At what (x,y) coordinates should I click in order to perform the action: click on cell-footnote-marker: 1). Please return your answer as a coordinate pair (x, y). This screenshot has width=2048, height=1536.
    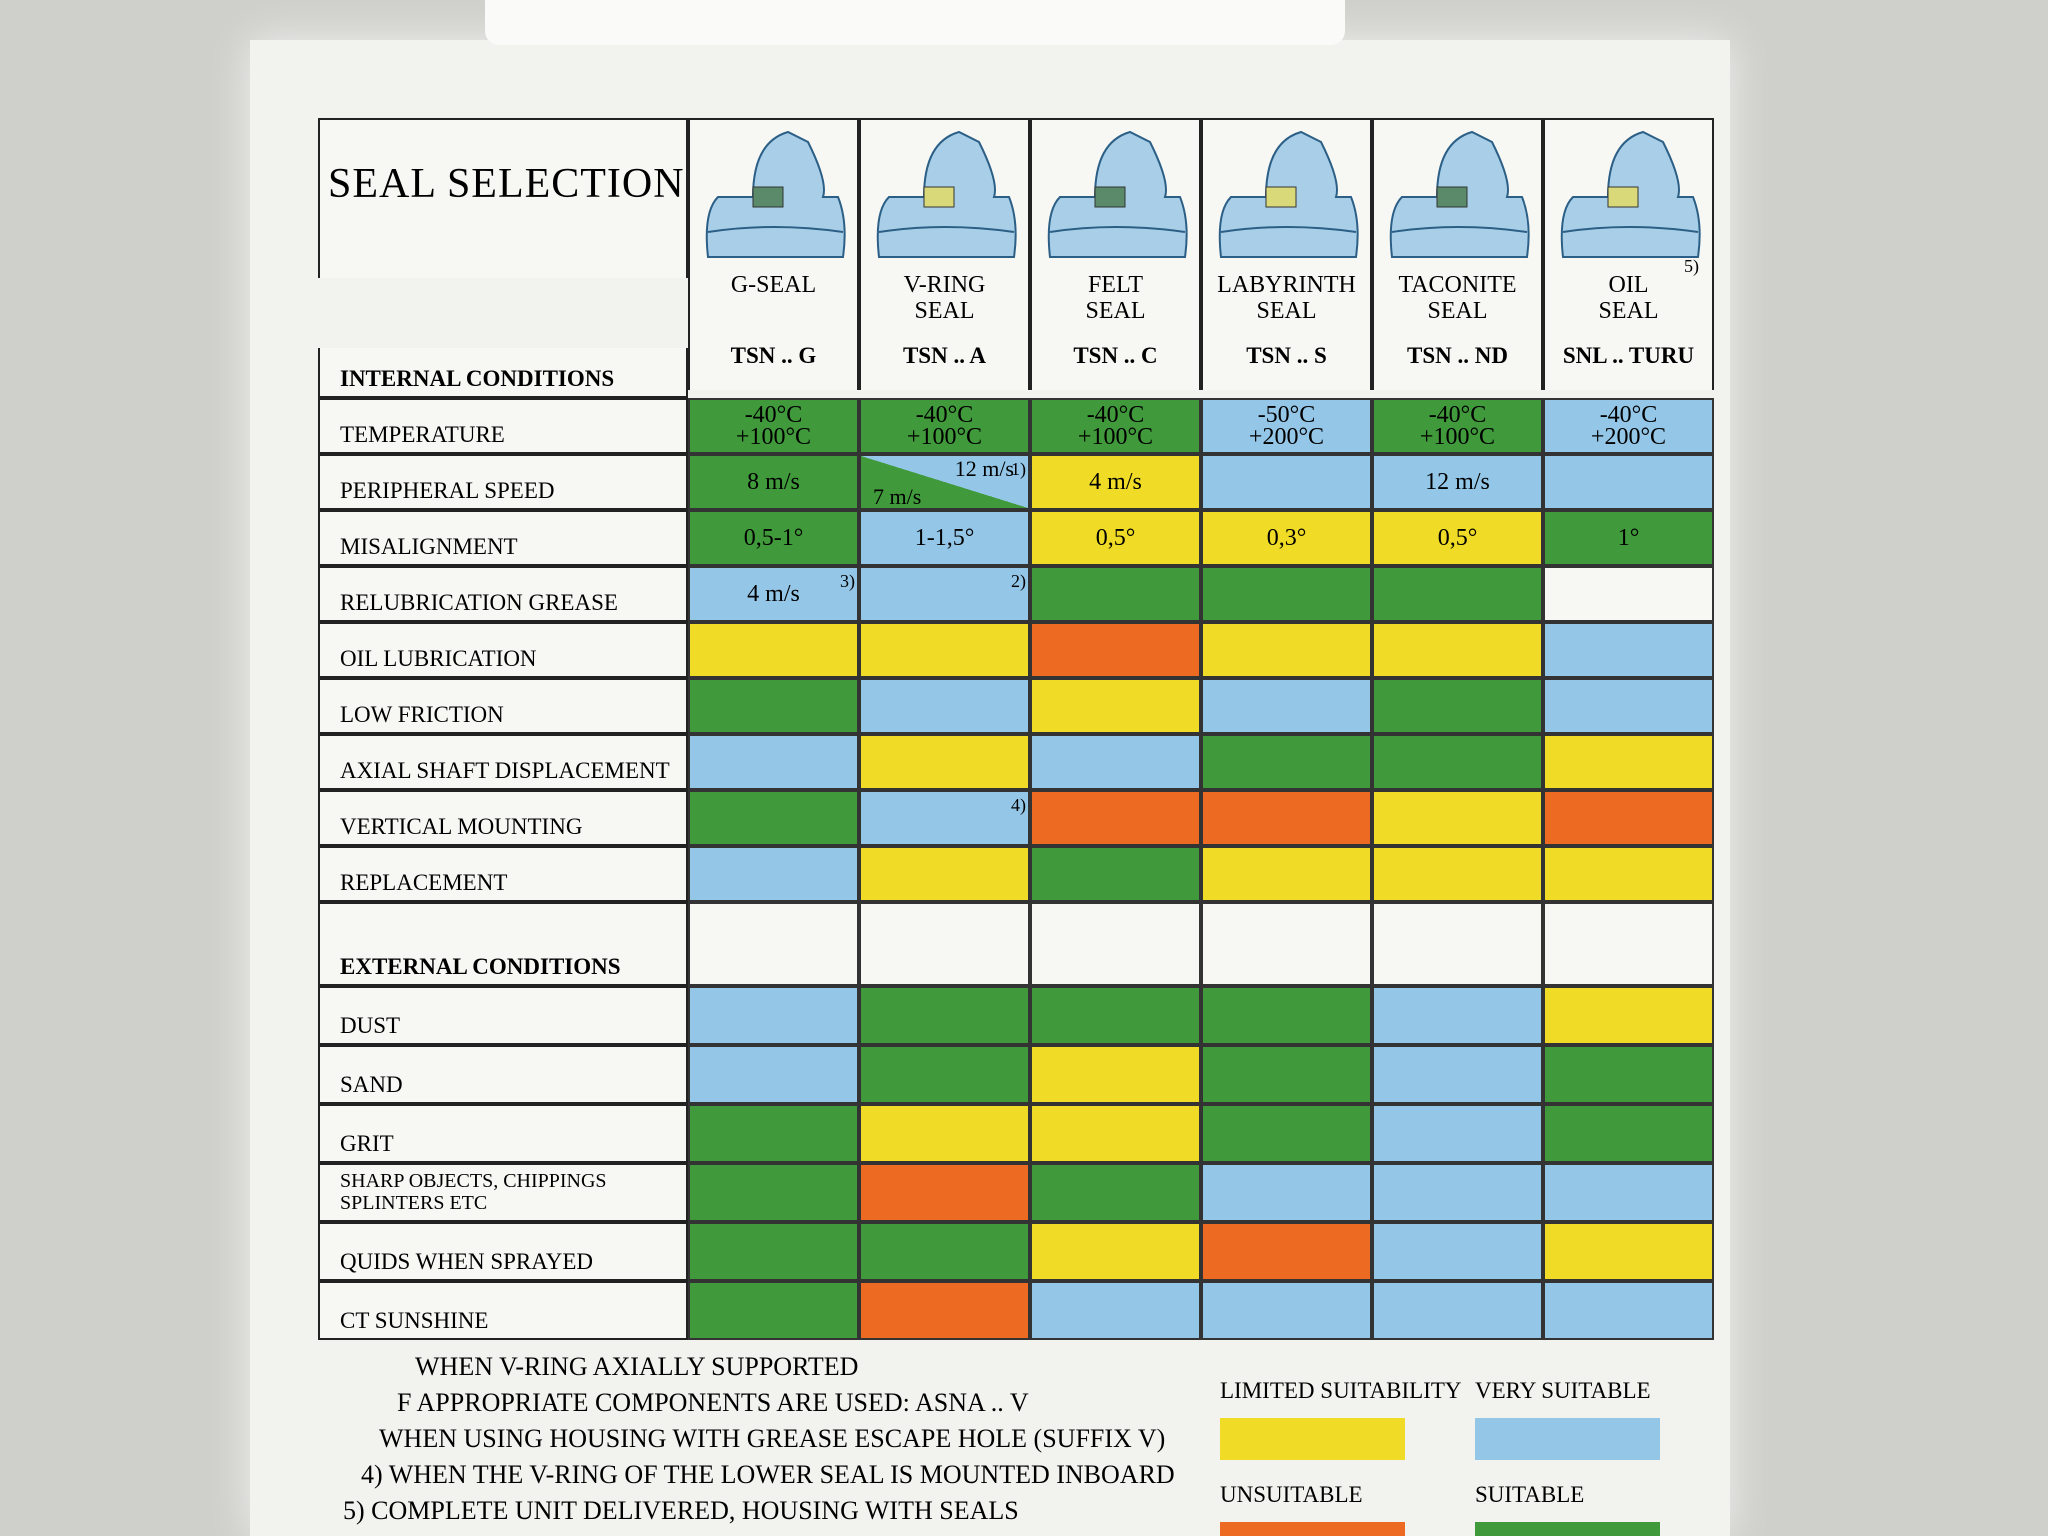
    Looking at the image, I should click on (1018, 469).